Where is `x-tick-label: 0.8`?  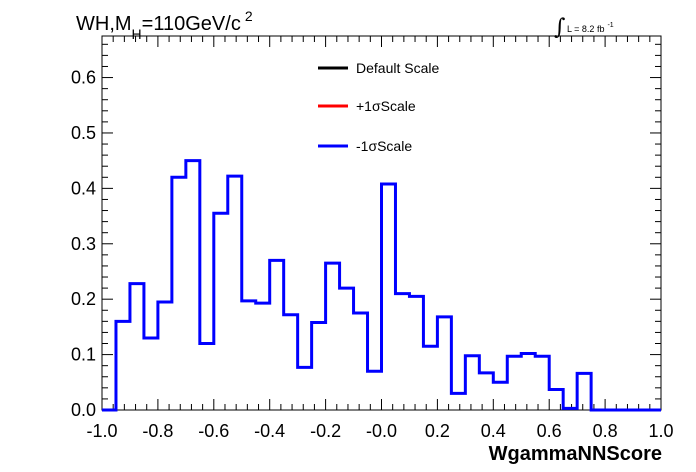
x-tick-label: 0.8 is located at coordinates (605, 431).